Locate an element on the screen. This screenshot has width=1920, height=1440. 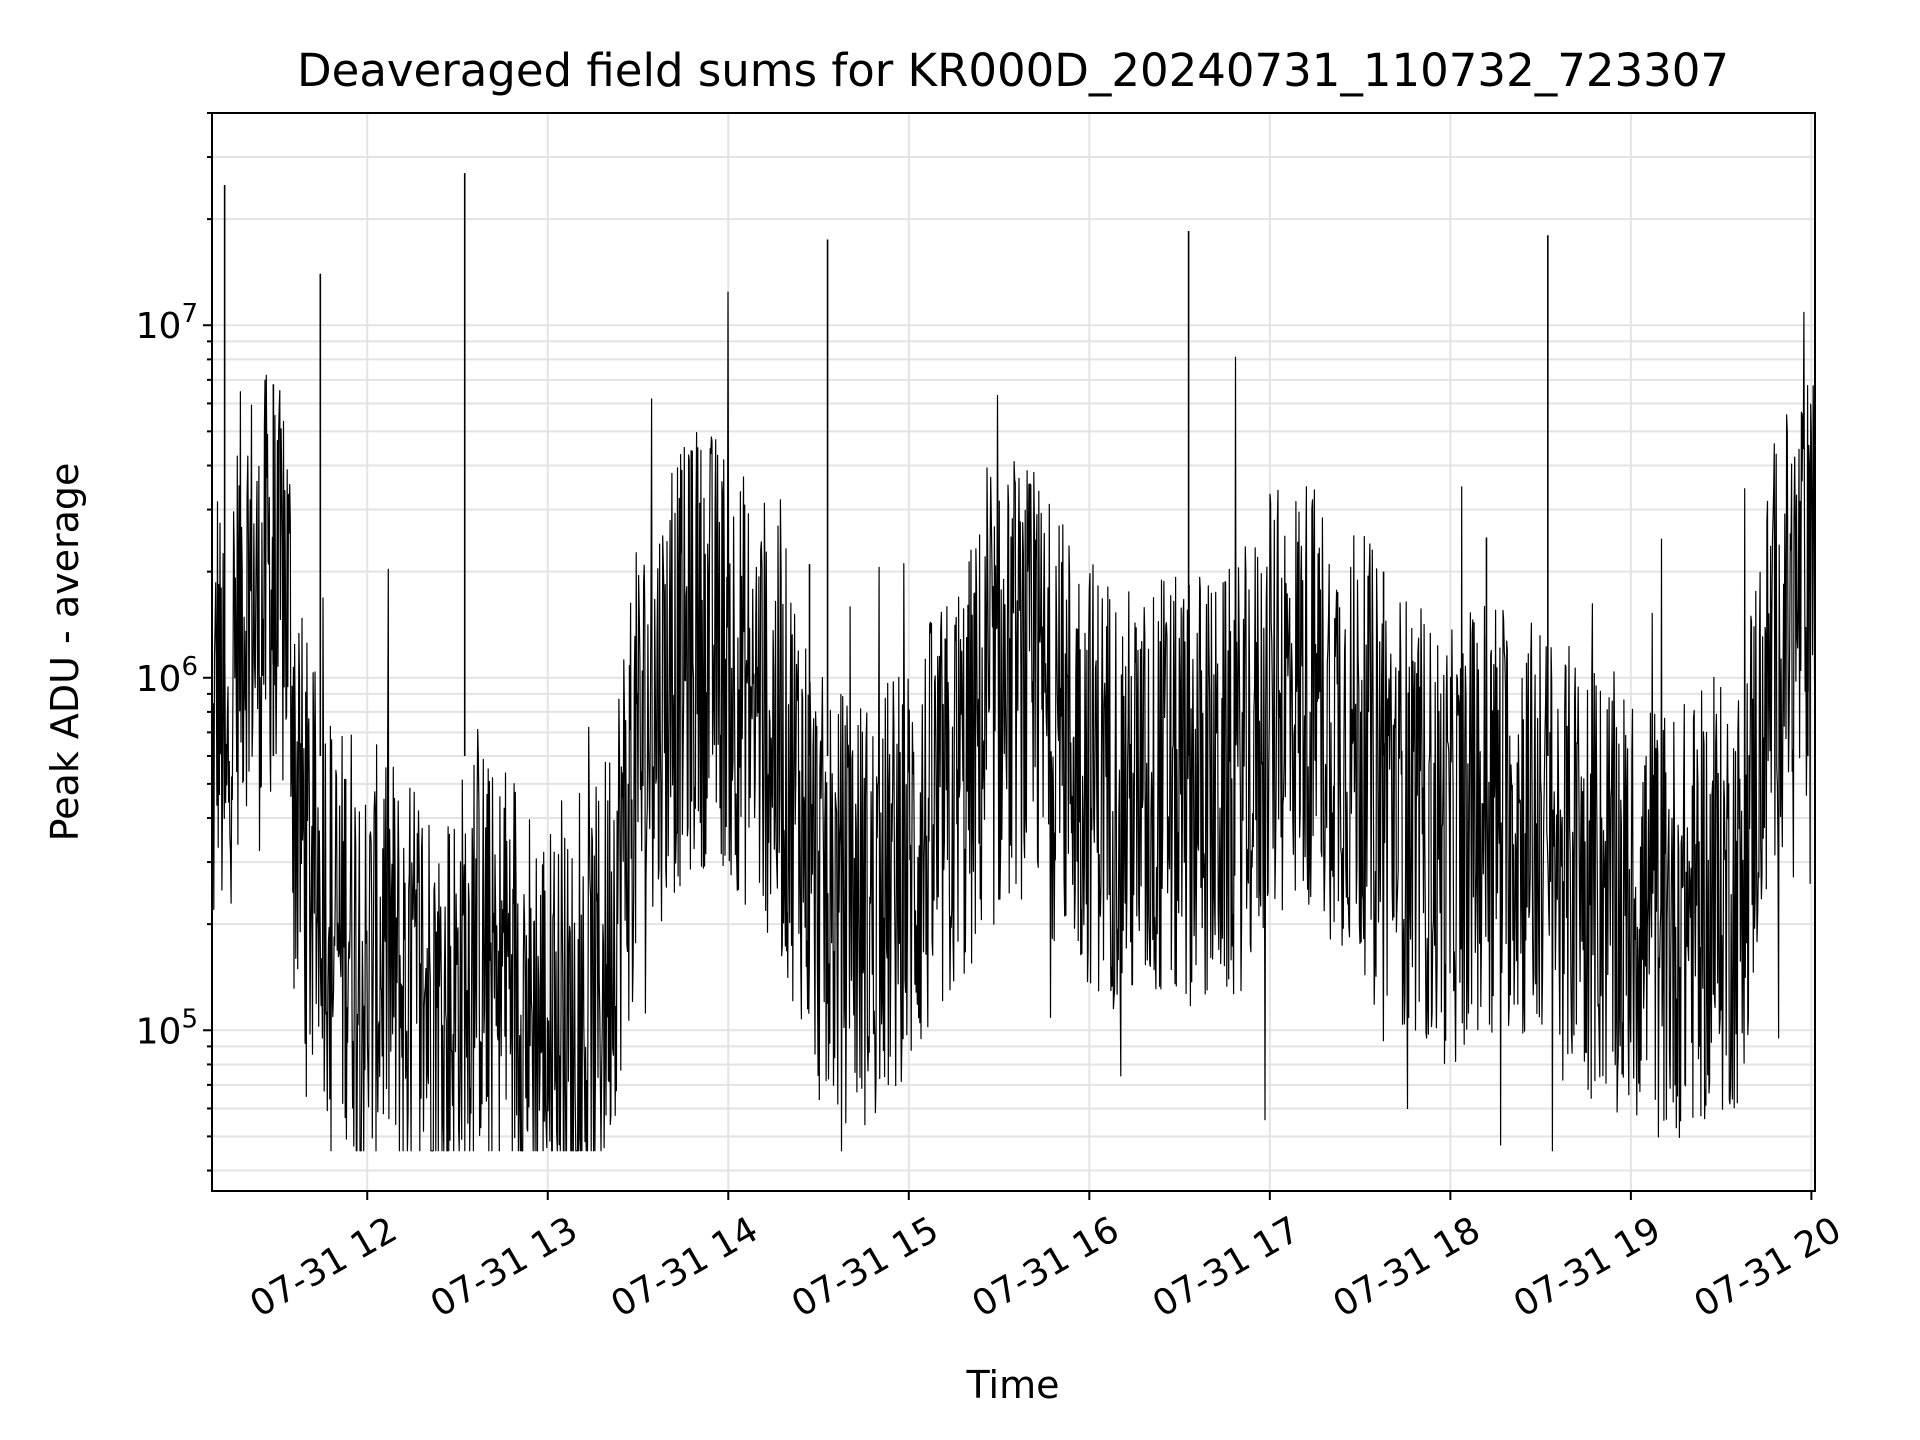
y-tick-label: 10⁶ is located at coordinates (167, 676).